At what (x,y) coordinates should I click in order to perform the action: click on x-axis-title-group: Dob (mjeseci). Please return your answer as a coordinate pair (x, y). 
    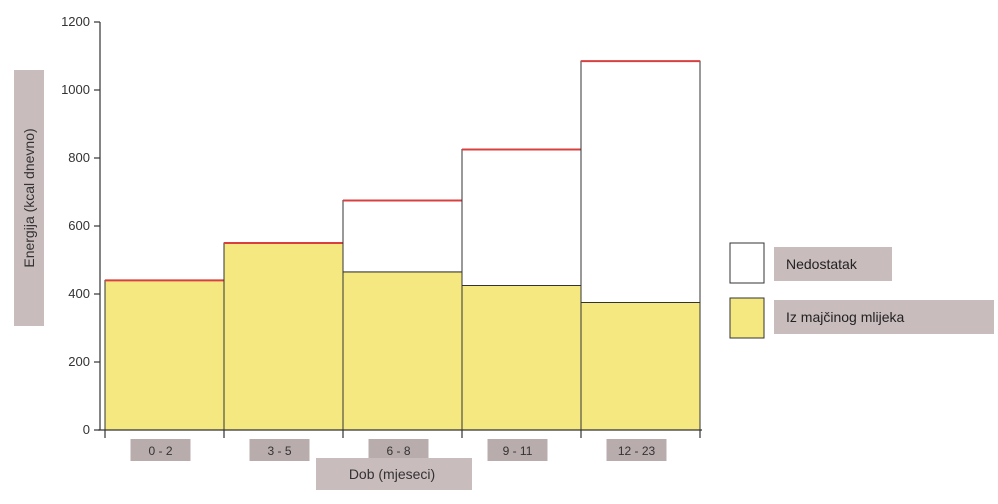
    Looking at the image, I should click on (394, 474).